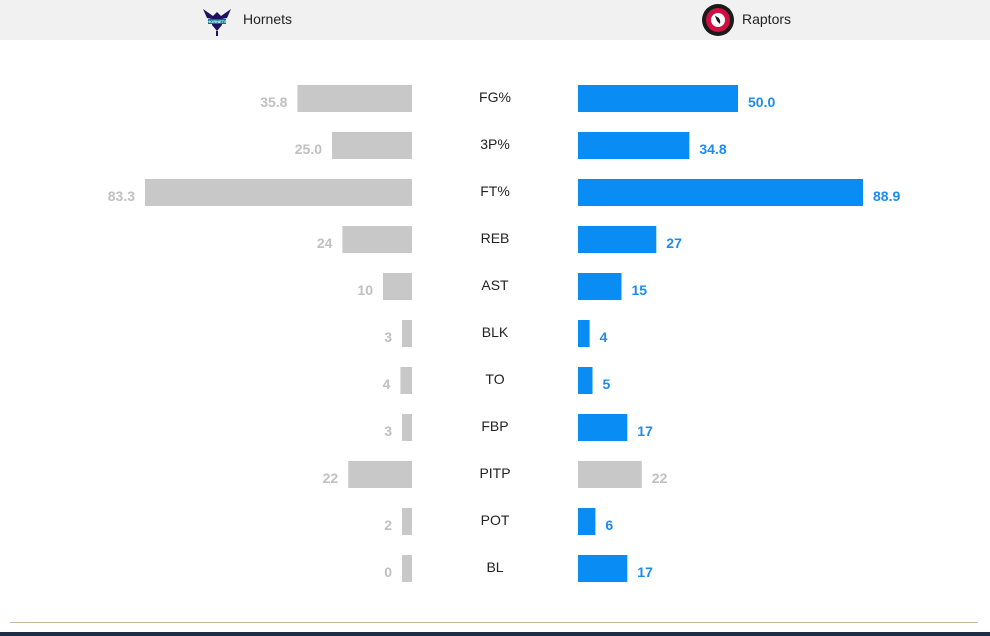  I want to click on value-label-away: 4, so click(387, 384).